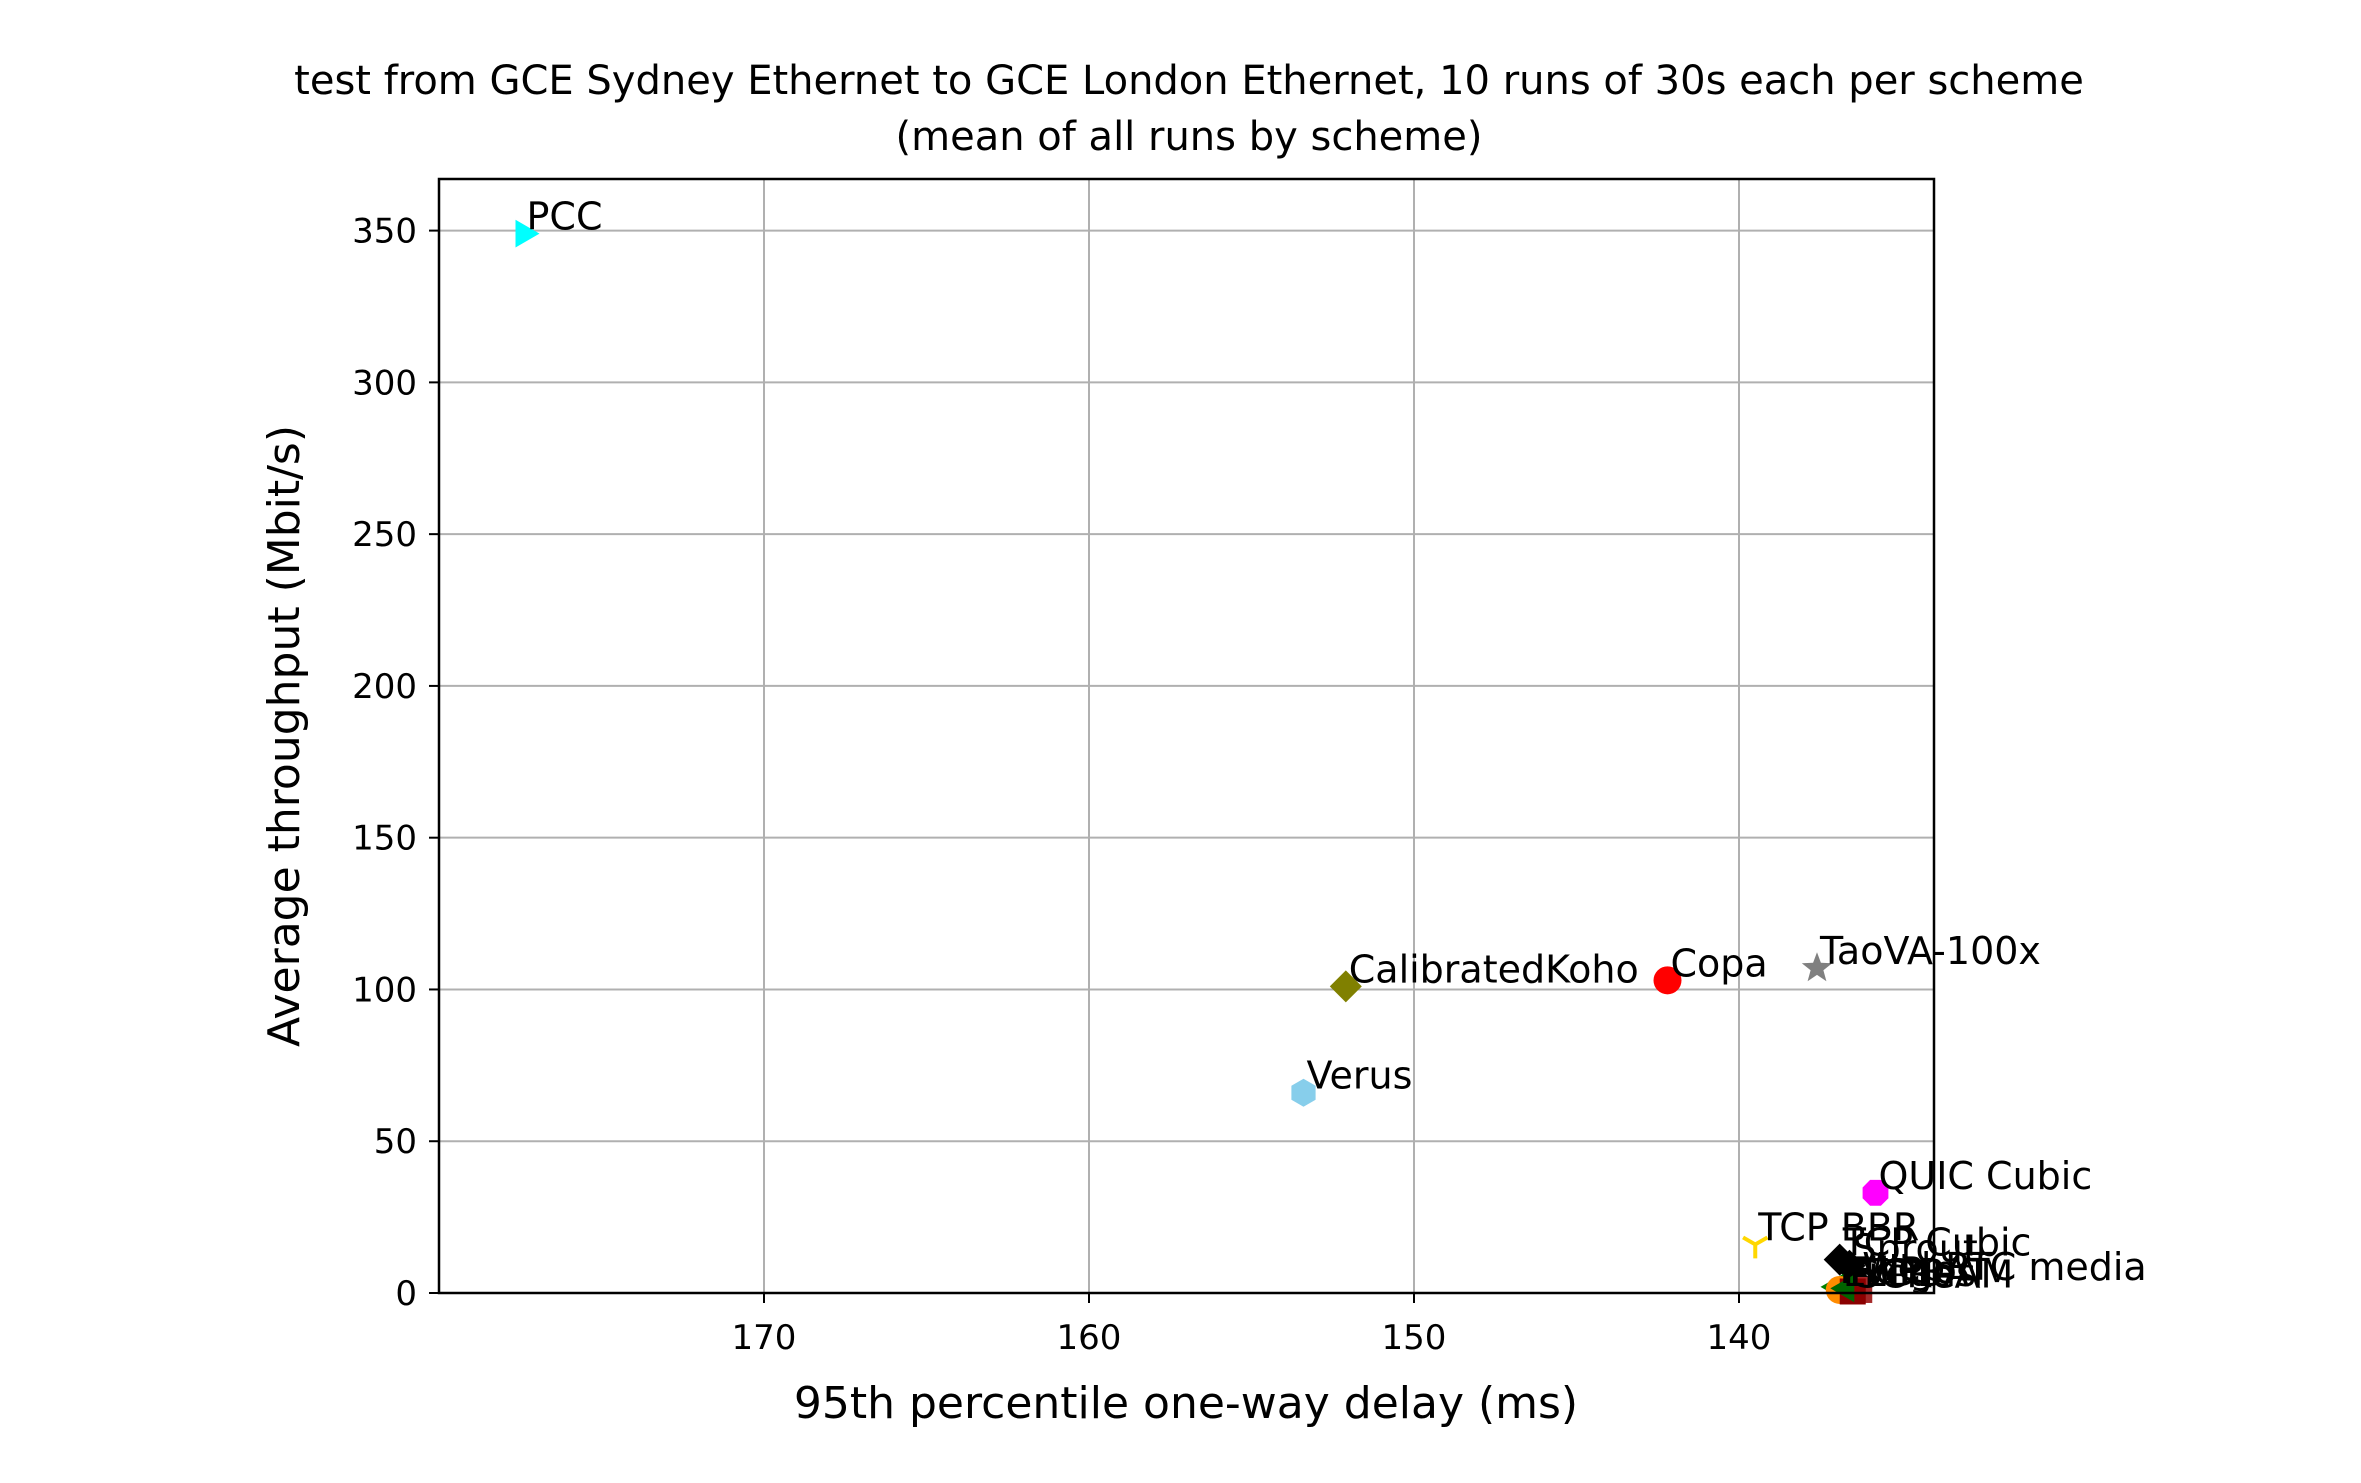 The width and height of the screenshot is (2361, 1483). I want to click on x-tick-label: 140, so click(1739, 1338).